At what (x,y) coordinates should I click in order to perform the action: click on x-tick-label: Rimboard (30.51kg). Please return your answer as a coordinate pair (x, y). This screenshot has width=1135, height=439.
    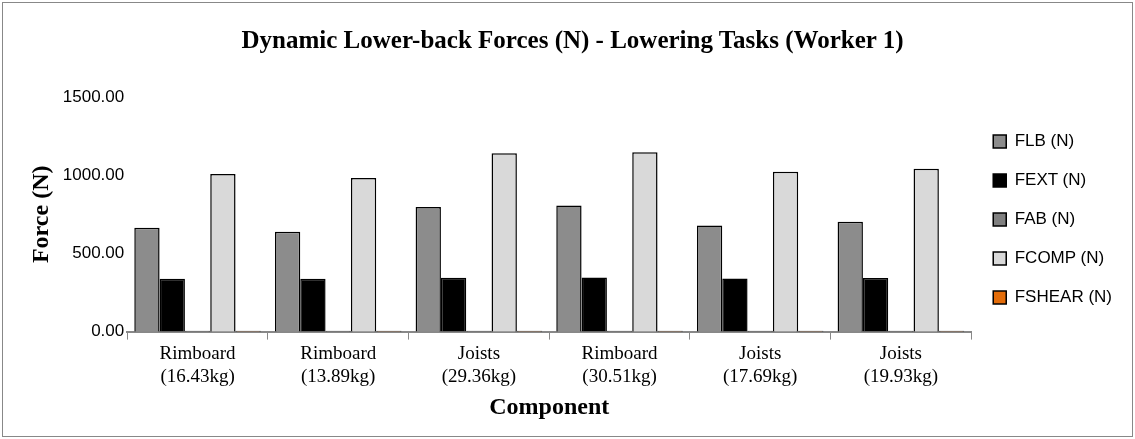
    Looking at the image, I should click on (620, 364).